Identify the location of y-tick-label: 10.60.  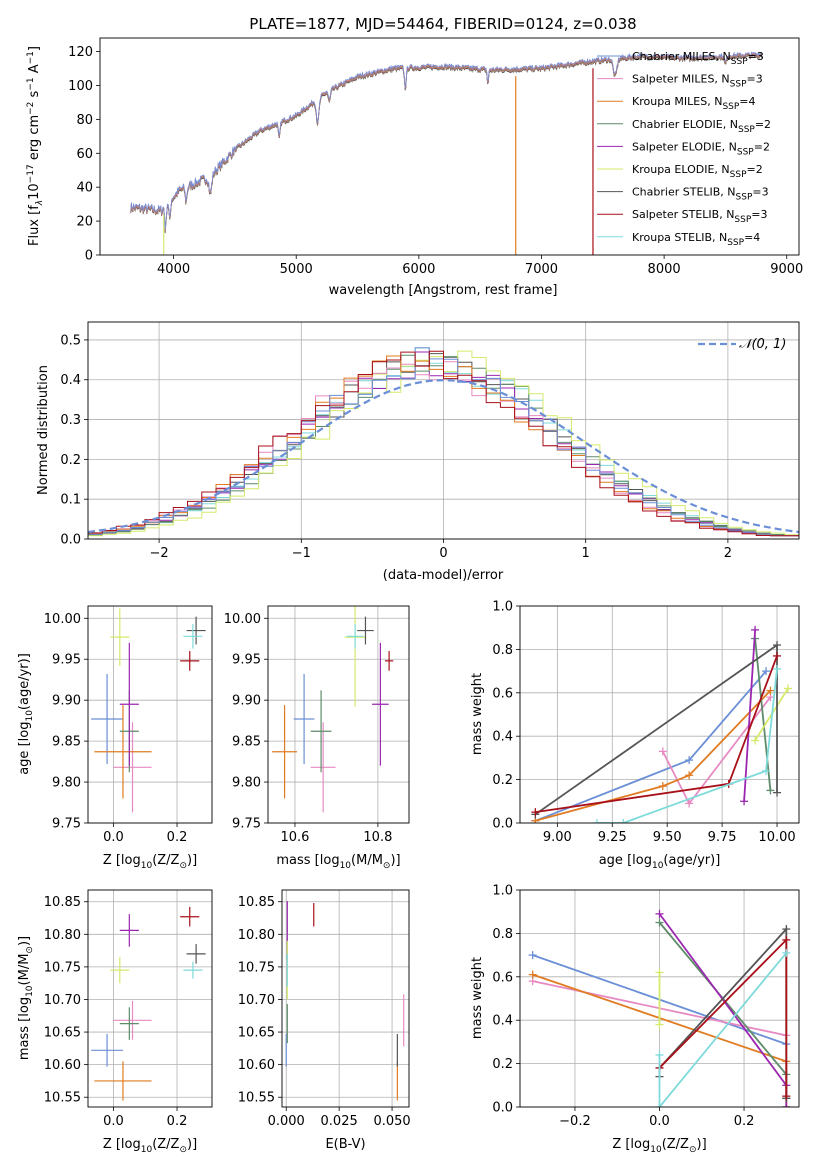
(62, 1065).